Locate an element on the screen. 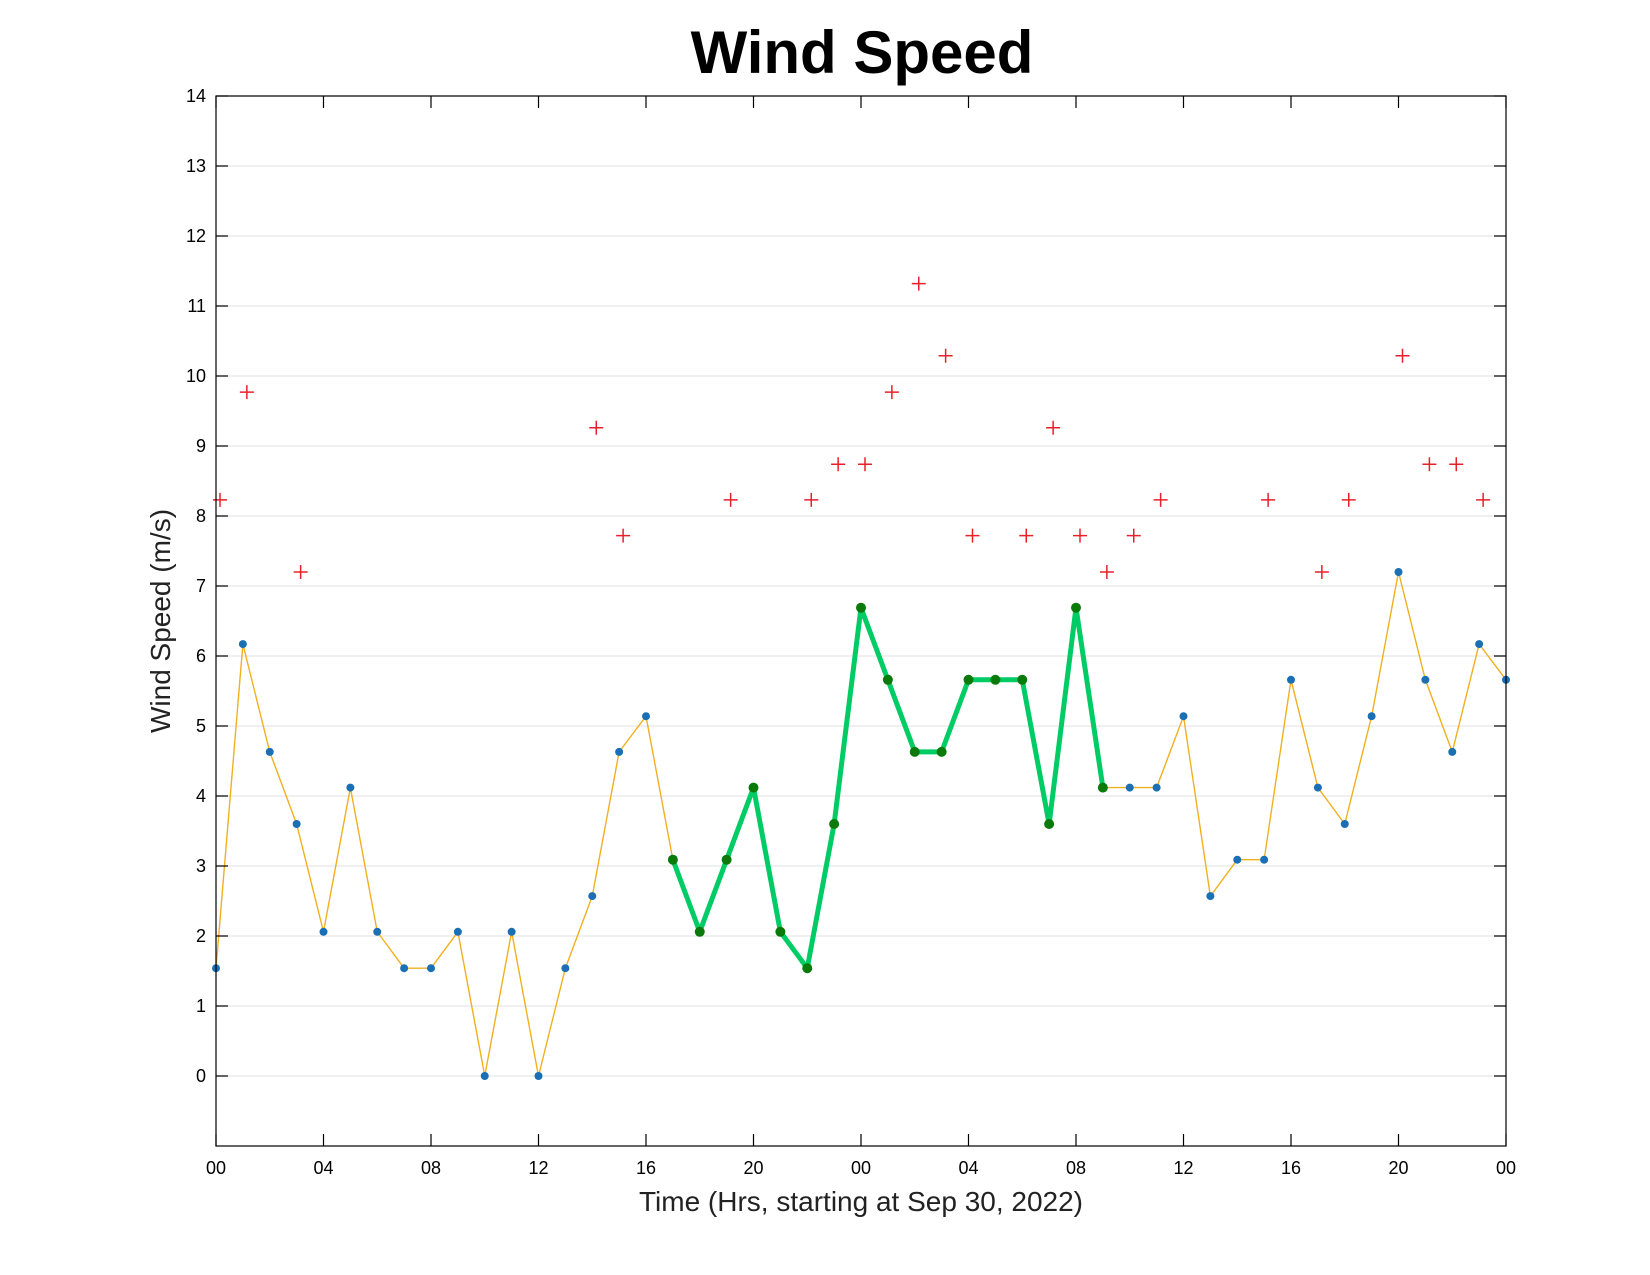 This screenshot has width=1650, height=1275. y-tick-label: 14 is located at coordinates (196, 96).